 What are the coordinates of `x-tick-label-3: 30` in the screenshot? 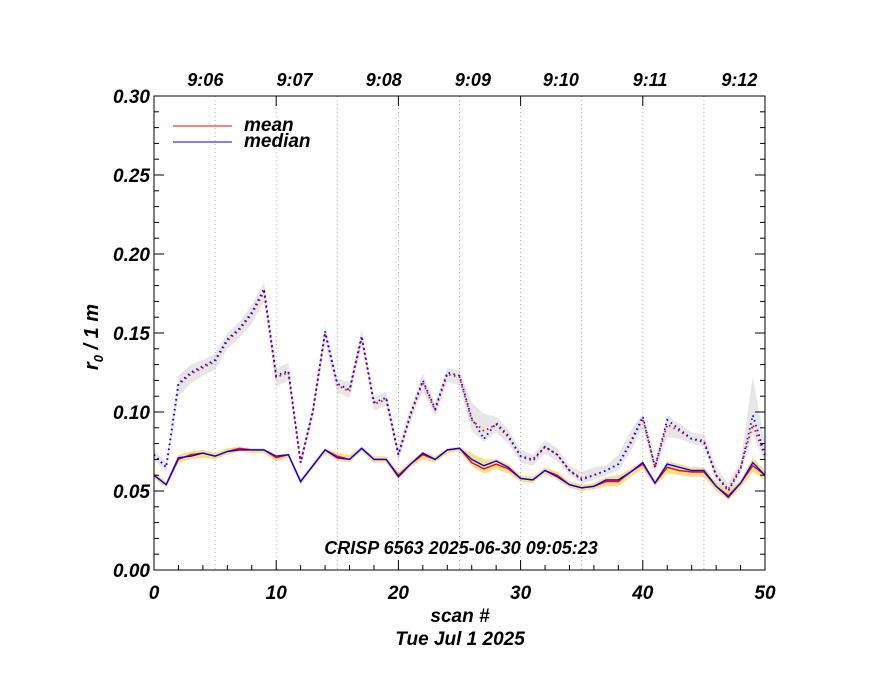 It's located at (521, 593).